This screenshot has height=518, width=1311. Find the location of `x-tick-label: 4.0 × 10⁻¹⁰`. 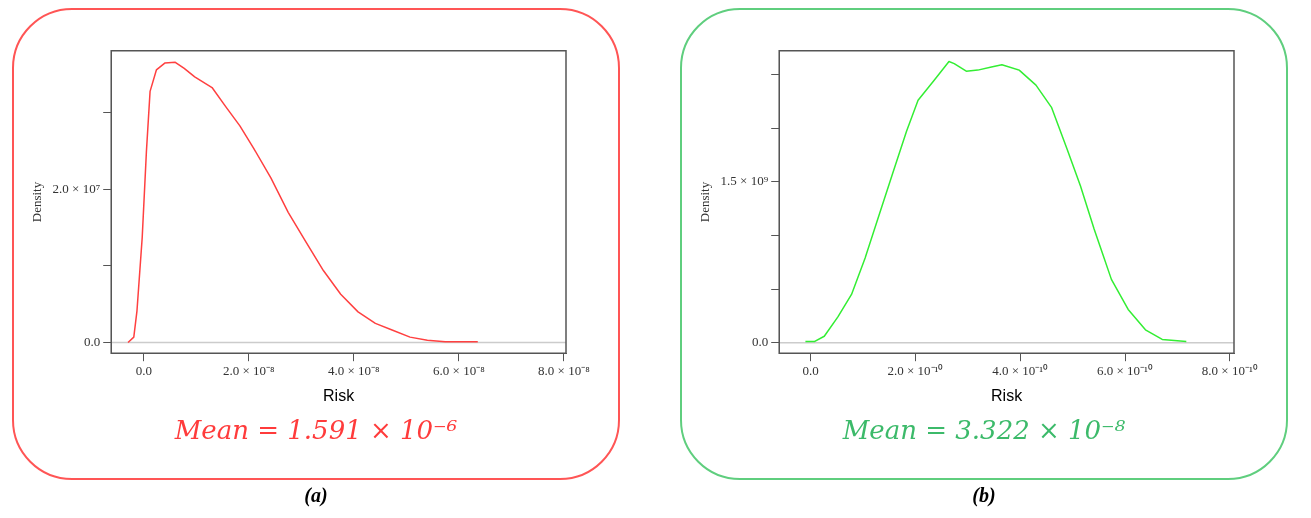

x-tick-label: 4.0 × 10⁻¹⁰ is located at coordinates (1020, 371).